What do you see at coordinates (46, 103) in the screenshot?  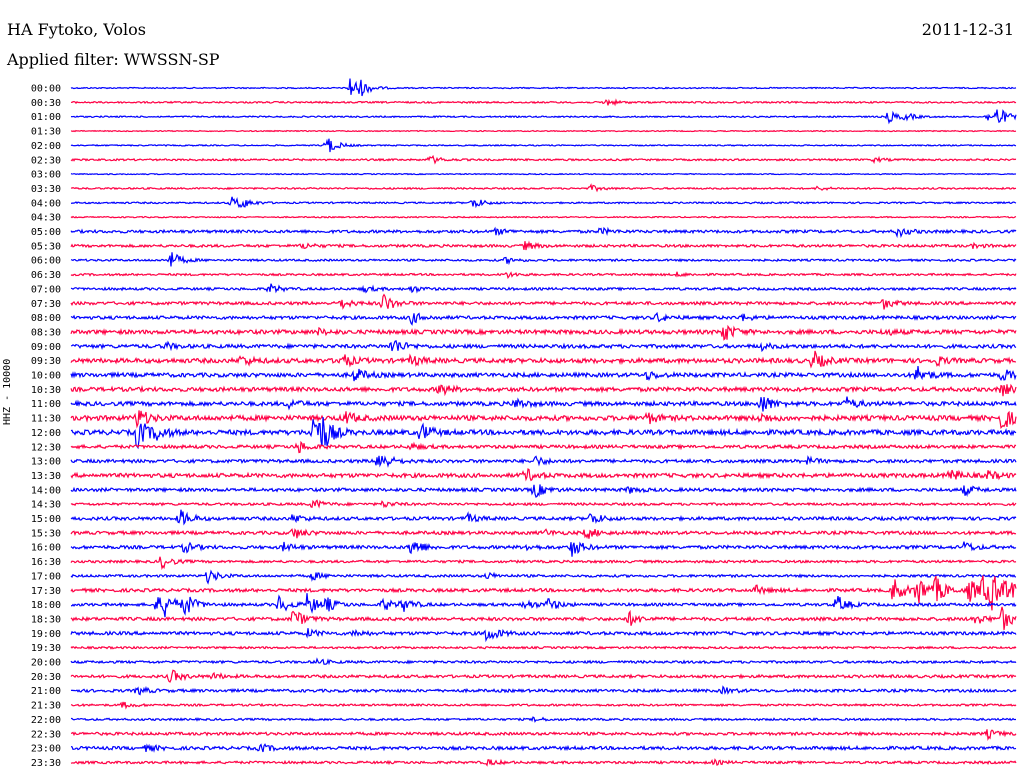 I see `tick-label-0030: 00:30` at bounding box center [46, 103].